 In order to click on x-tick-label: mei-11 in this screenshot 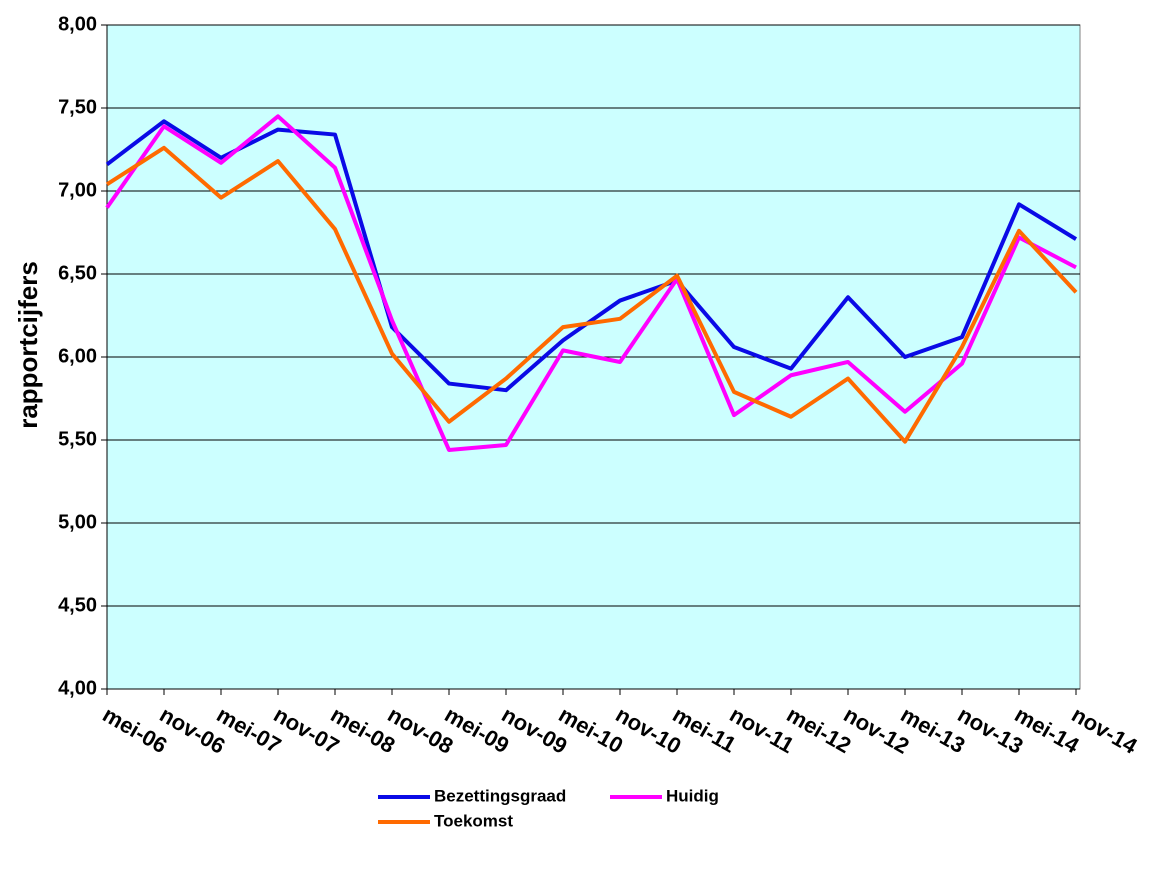, I will do `click(705, 730)`.